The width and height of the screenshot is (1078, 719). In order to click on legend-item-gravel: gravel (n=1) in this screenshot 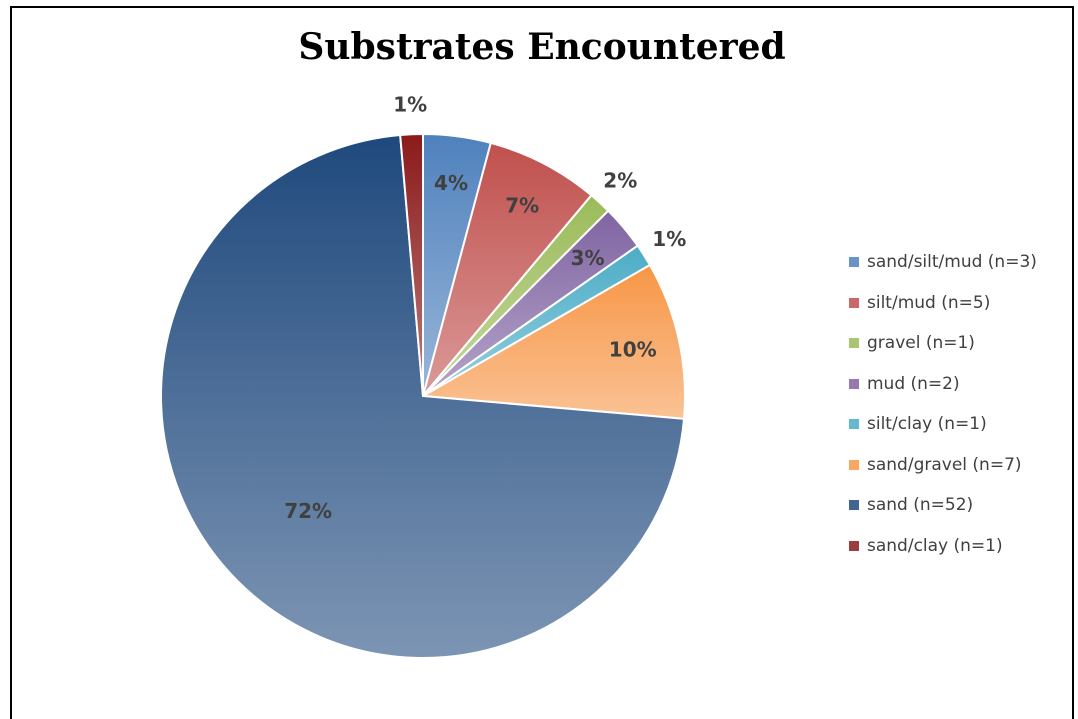, I will do `click(943, 343)`.